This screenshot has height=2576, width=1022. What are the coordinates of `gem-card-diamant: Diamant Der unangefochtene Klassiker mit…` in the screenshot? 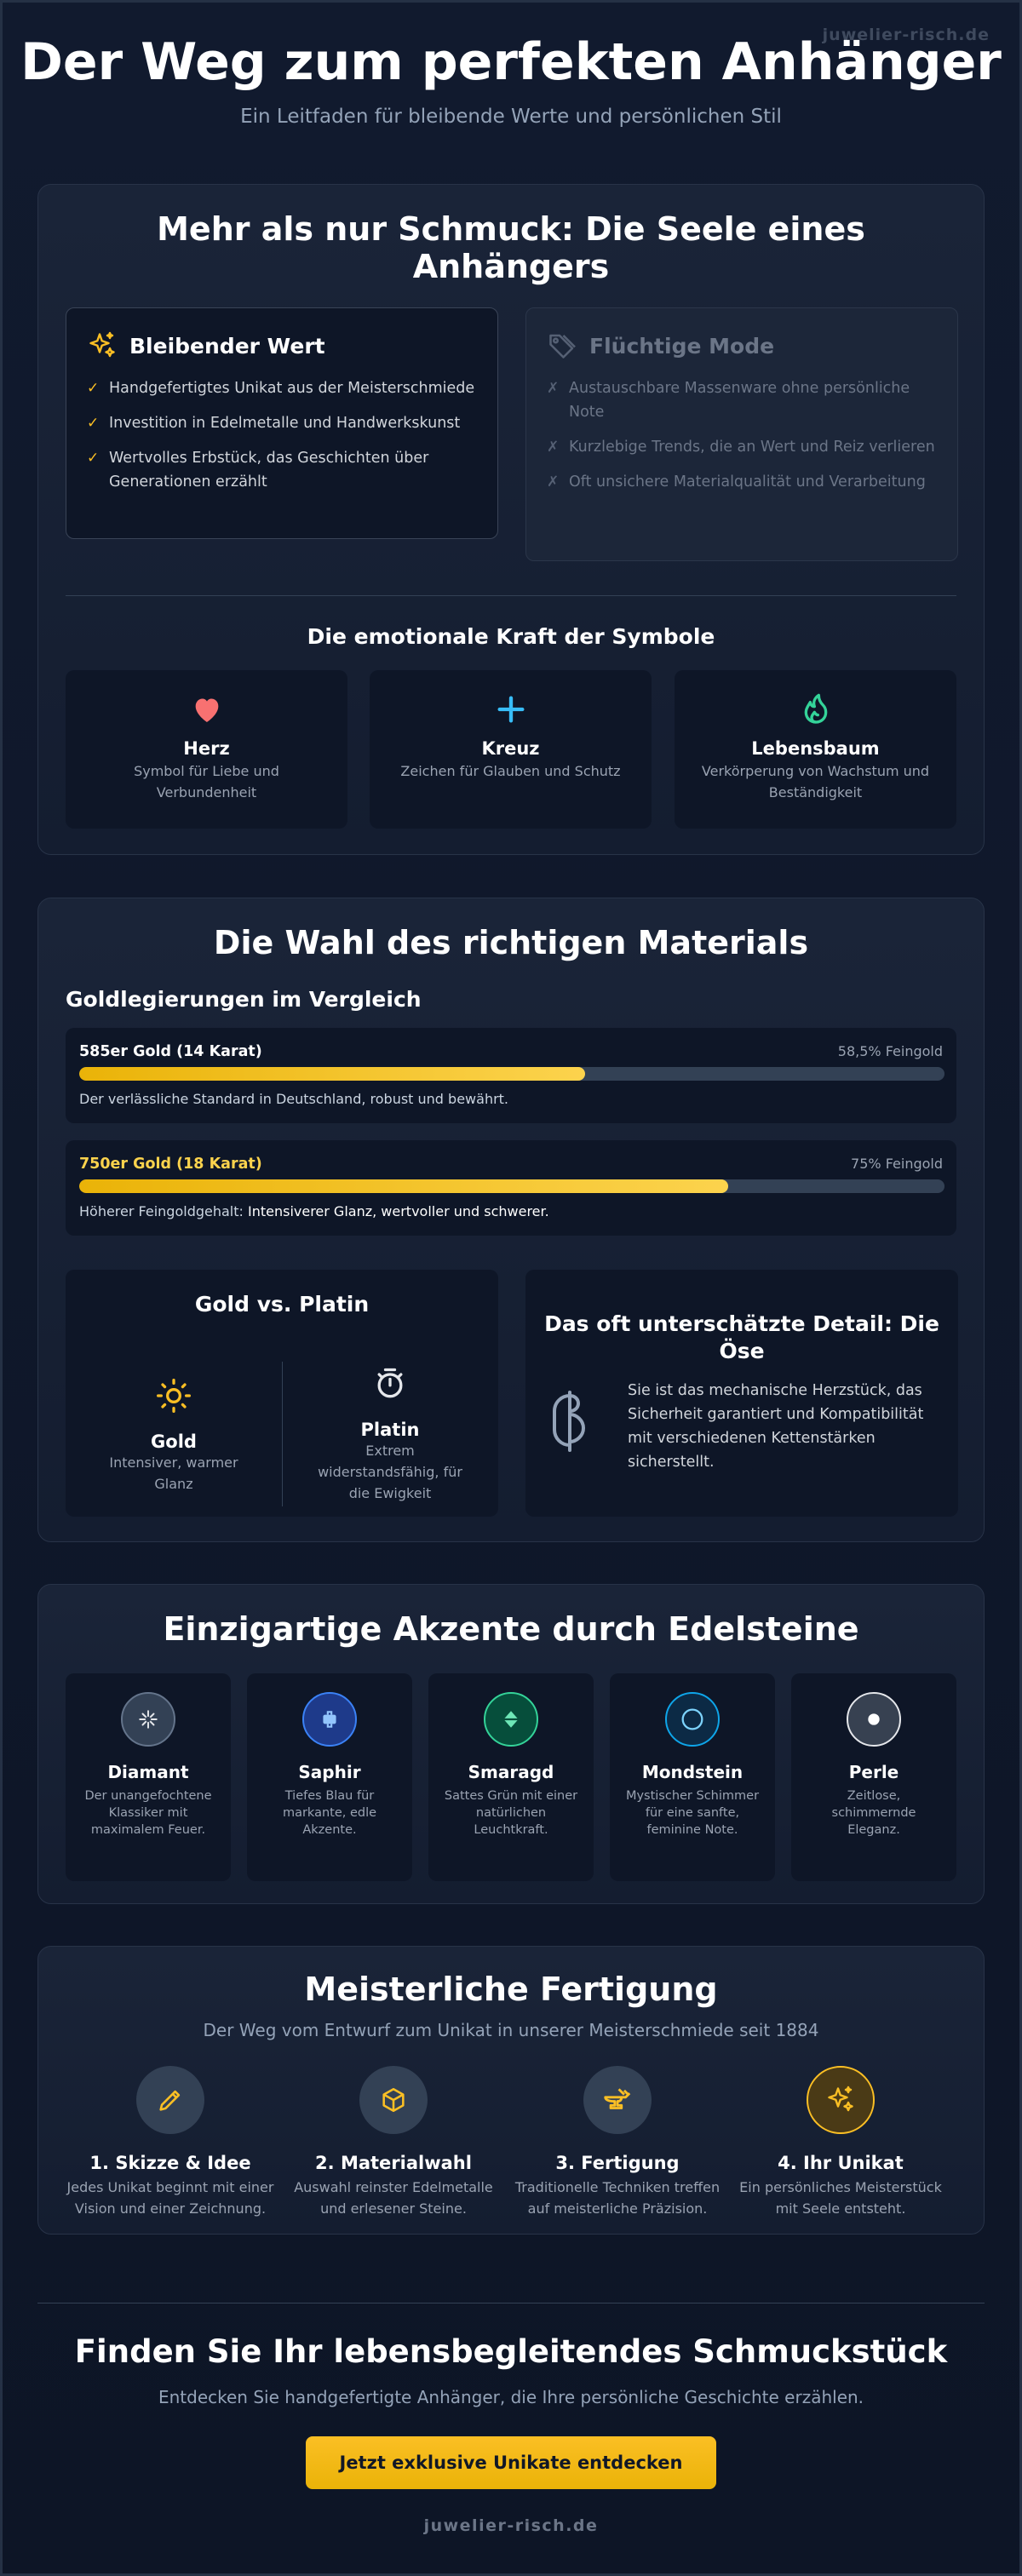 It's located at (148, 1777).